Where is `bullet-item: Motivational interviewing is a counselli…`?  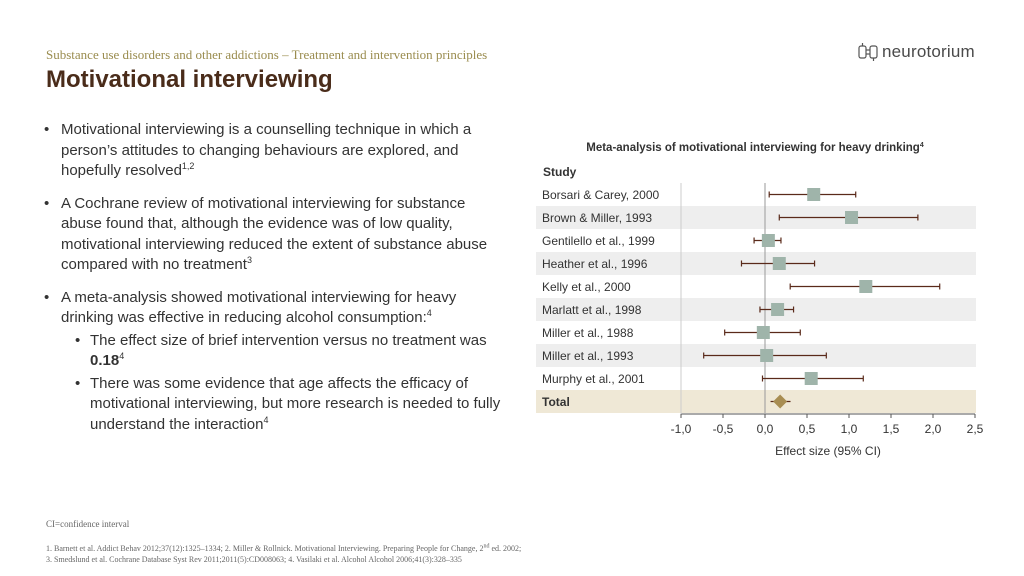
bullet-item: Motivational interviewing is a counselli… is located at coordinates (274, 151).